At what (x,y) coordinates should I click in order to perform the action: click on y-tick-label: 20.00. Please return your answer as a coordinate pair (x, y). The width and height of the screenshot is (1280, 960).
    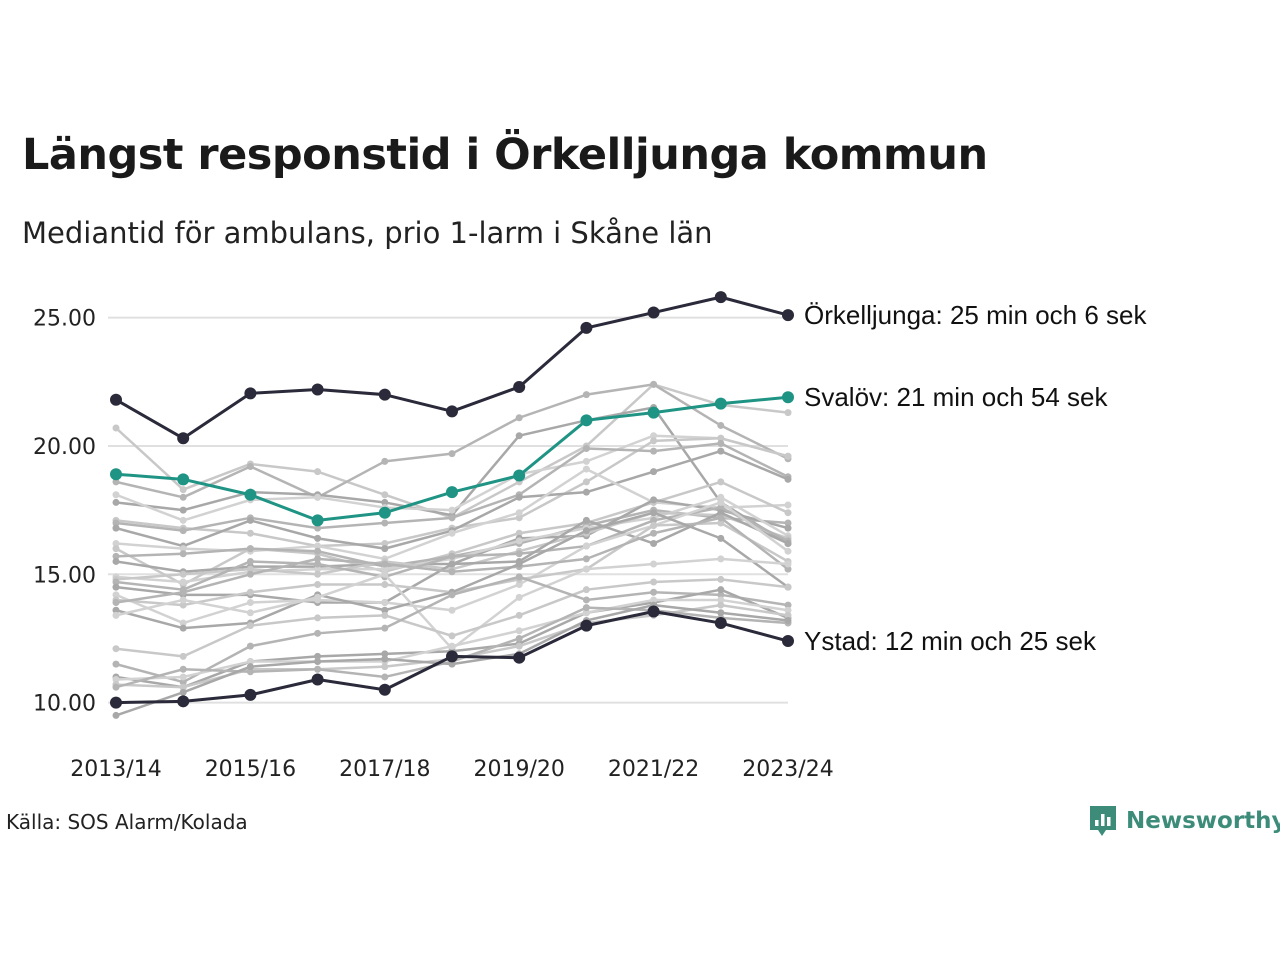
    Looking at the image, I should click on (64, 447).